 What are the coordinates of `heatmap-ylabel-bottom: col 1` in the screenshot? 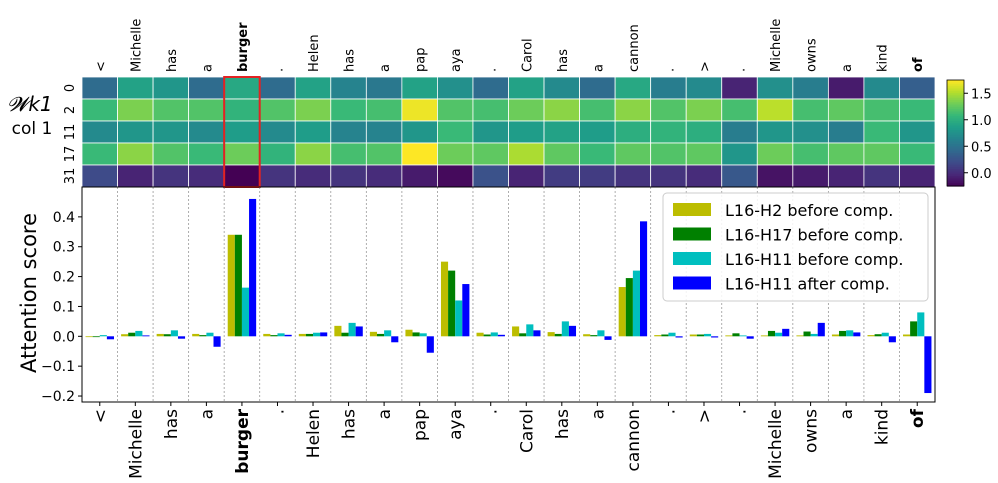 It's located at (32, 129).